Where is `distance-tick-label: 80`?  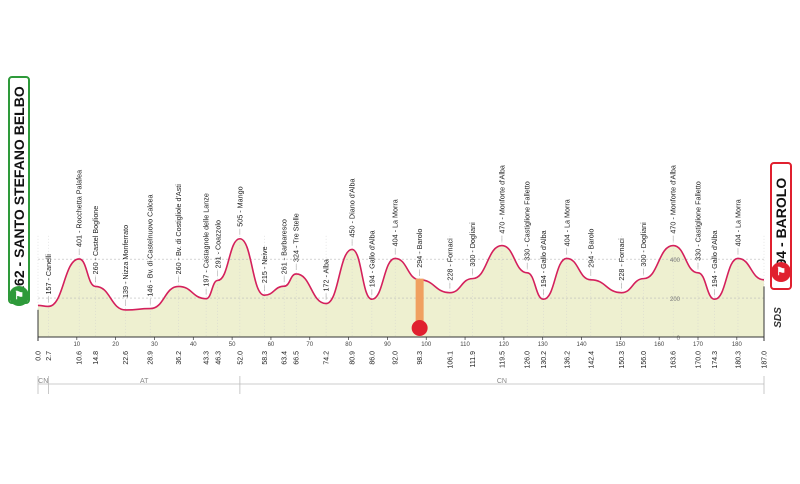 distance-tick-label: 80 is located at coordinates (348, 345).